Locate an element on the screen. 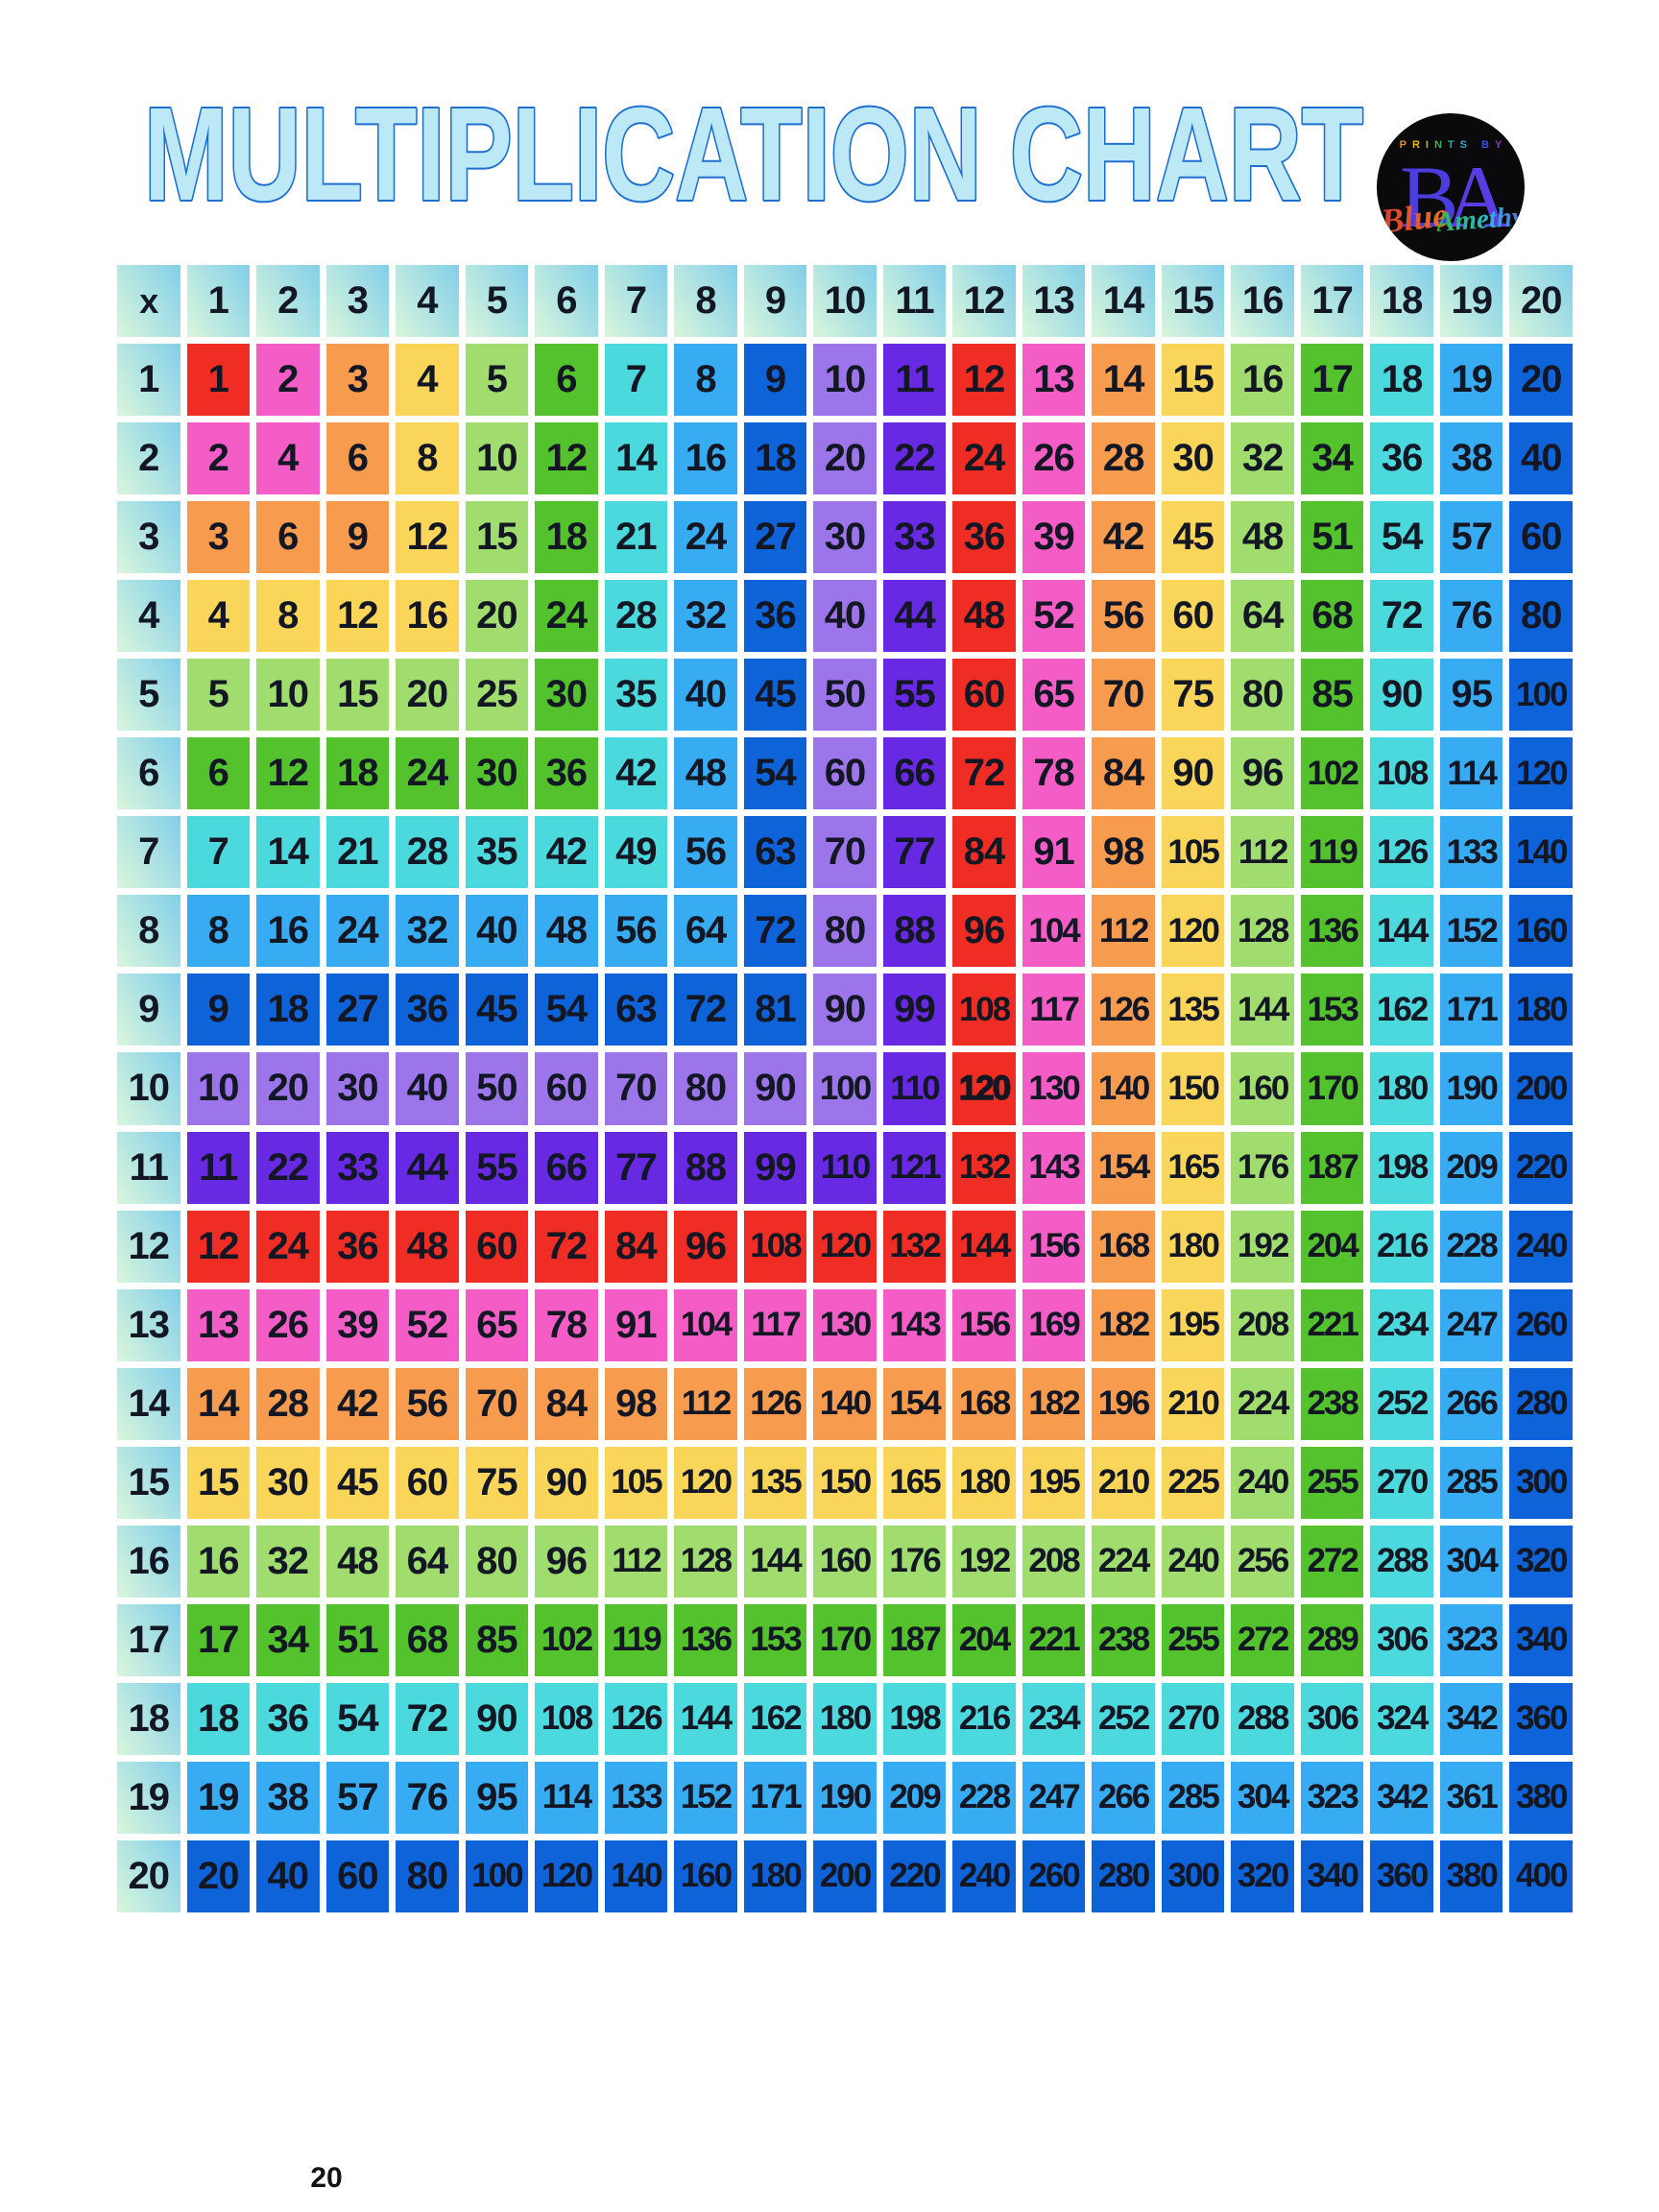 Image resolution: width=1659 pixels, height=2212 pixels. table-cell: 165 is located at coordinates (914, 1483).